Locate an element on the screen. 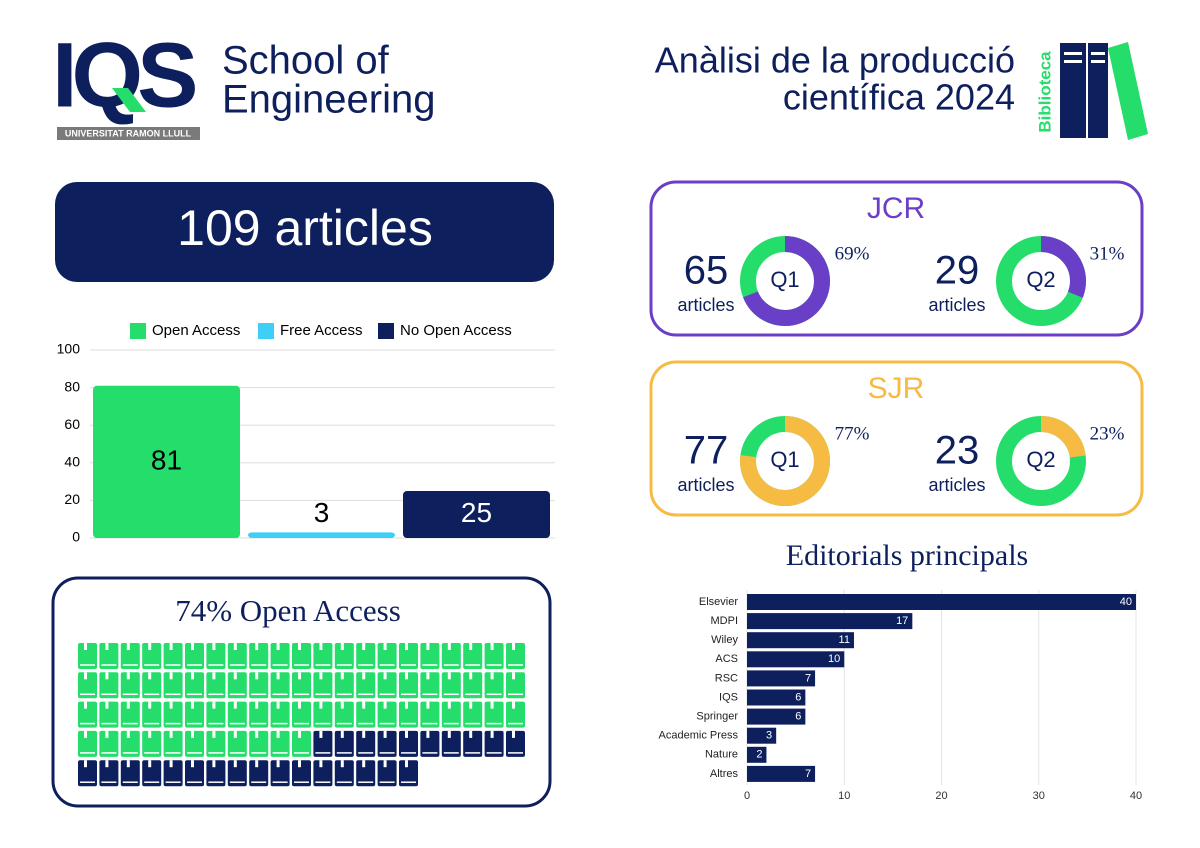  y-tick-label: Altres is located at coordinates (724, 774).